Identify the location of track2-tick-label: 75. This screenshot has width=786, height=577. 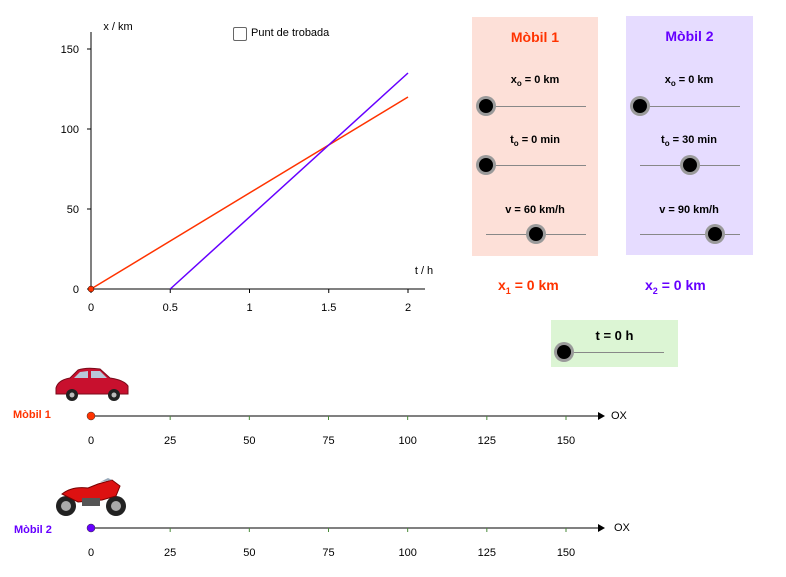
(328, 553).